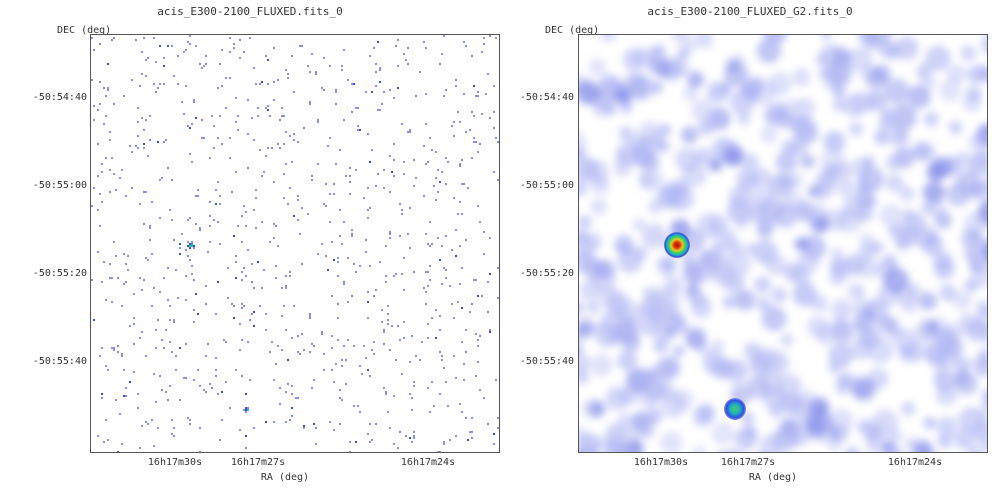 The width and height of the screenshot is (1000, 490). I want to click on left-ytick-2: -50:55:00, so click(59, 185).